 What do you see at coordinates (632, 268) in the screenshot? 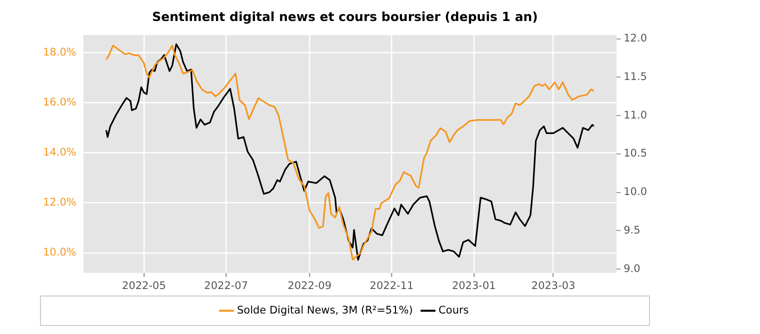
I see `y2-tick-label: 9.0` at bounding box center [632, 268].